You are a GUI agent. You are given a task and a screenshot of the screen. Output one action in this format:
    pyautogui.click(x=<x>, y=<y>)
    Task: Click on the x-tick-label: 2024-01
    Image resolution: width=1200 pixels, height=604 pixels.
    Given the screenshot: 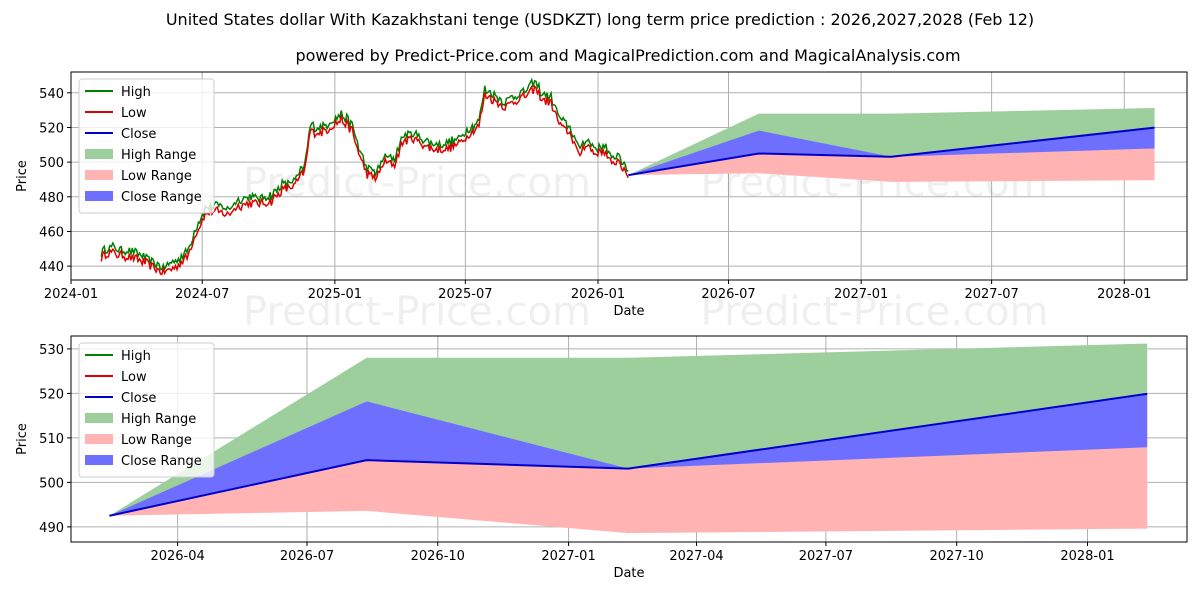 What is the action you would take?
    pyautogui.click(x=71, y=294)
    